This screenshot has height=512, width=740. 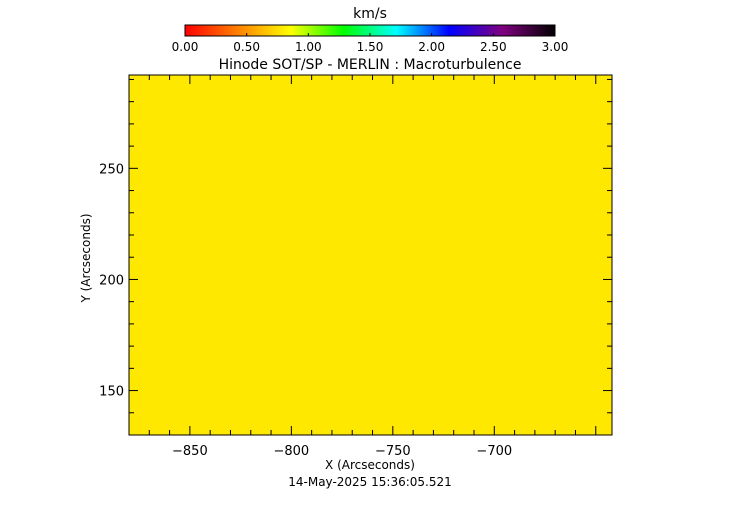 What do you see at coordinates (111, 392) in the screenshot?
I see `y-tick-label: 150` at bounding box center [111, 392].